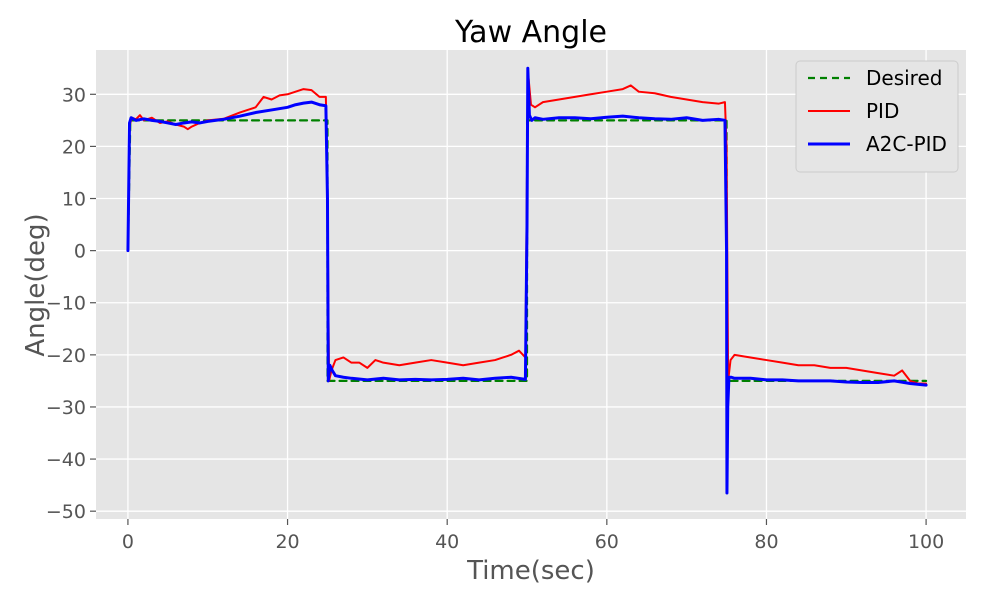 This screenshot has width=997, height=598. Describe the element at coordinates (530, 32) in the screenshot. I see `chart-title: Yaw Angle` at that location.